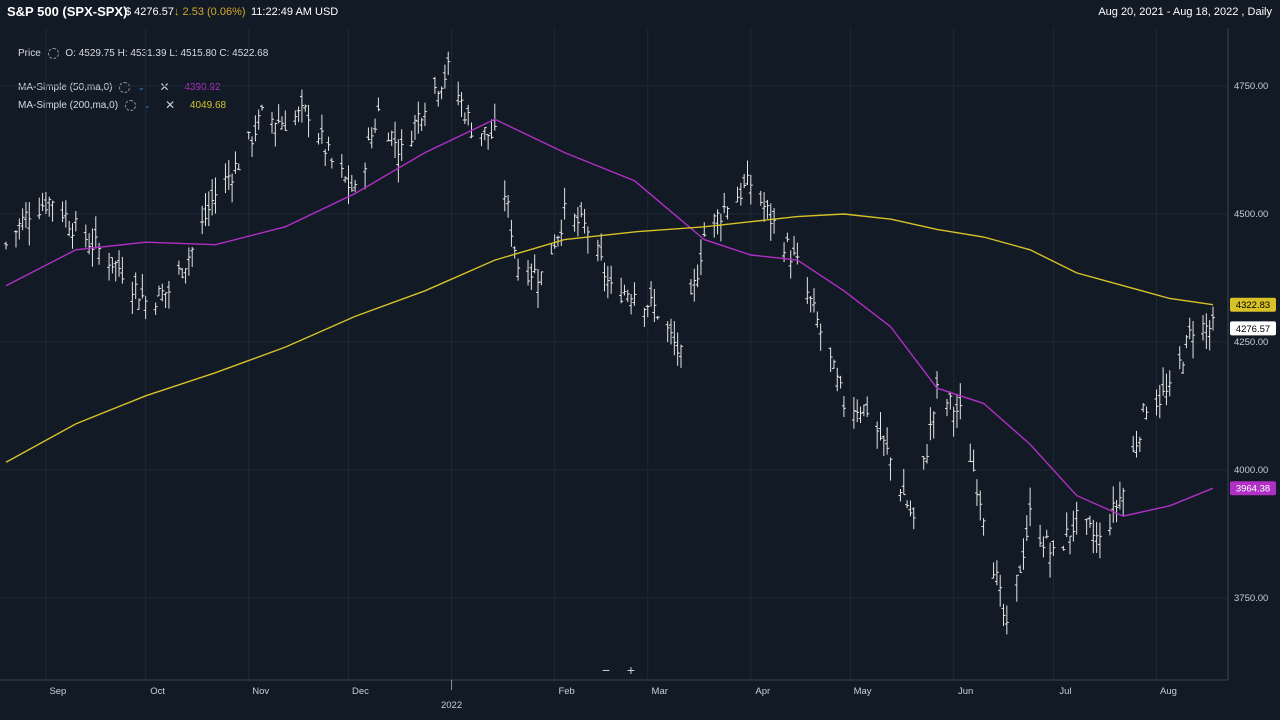 Image resolution: width=1280 pixels, height=720 pixels. I want to click on y-tick-label: 4750.00, so click(1251, 86).